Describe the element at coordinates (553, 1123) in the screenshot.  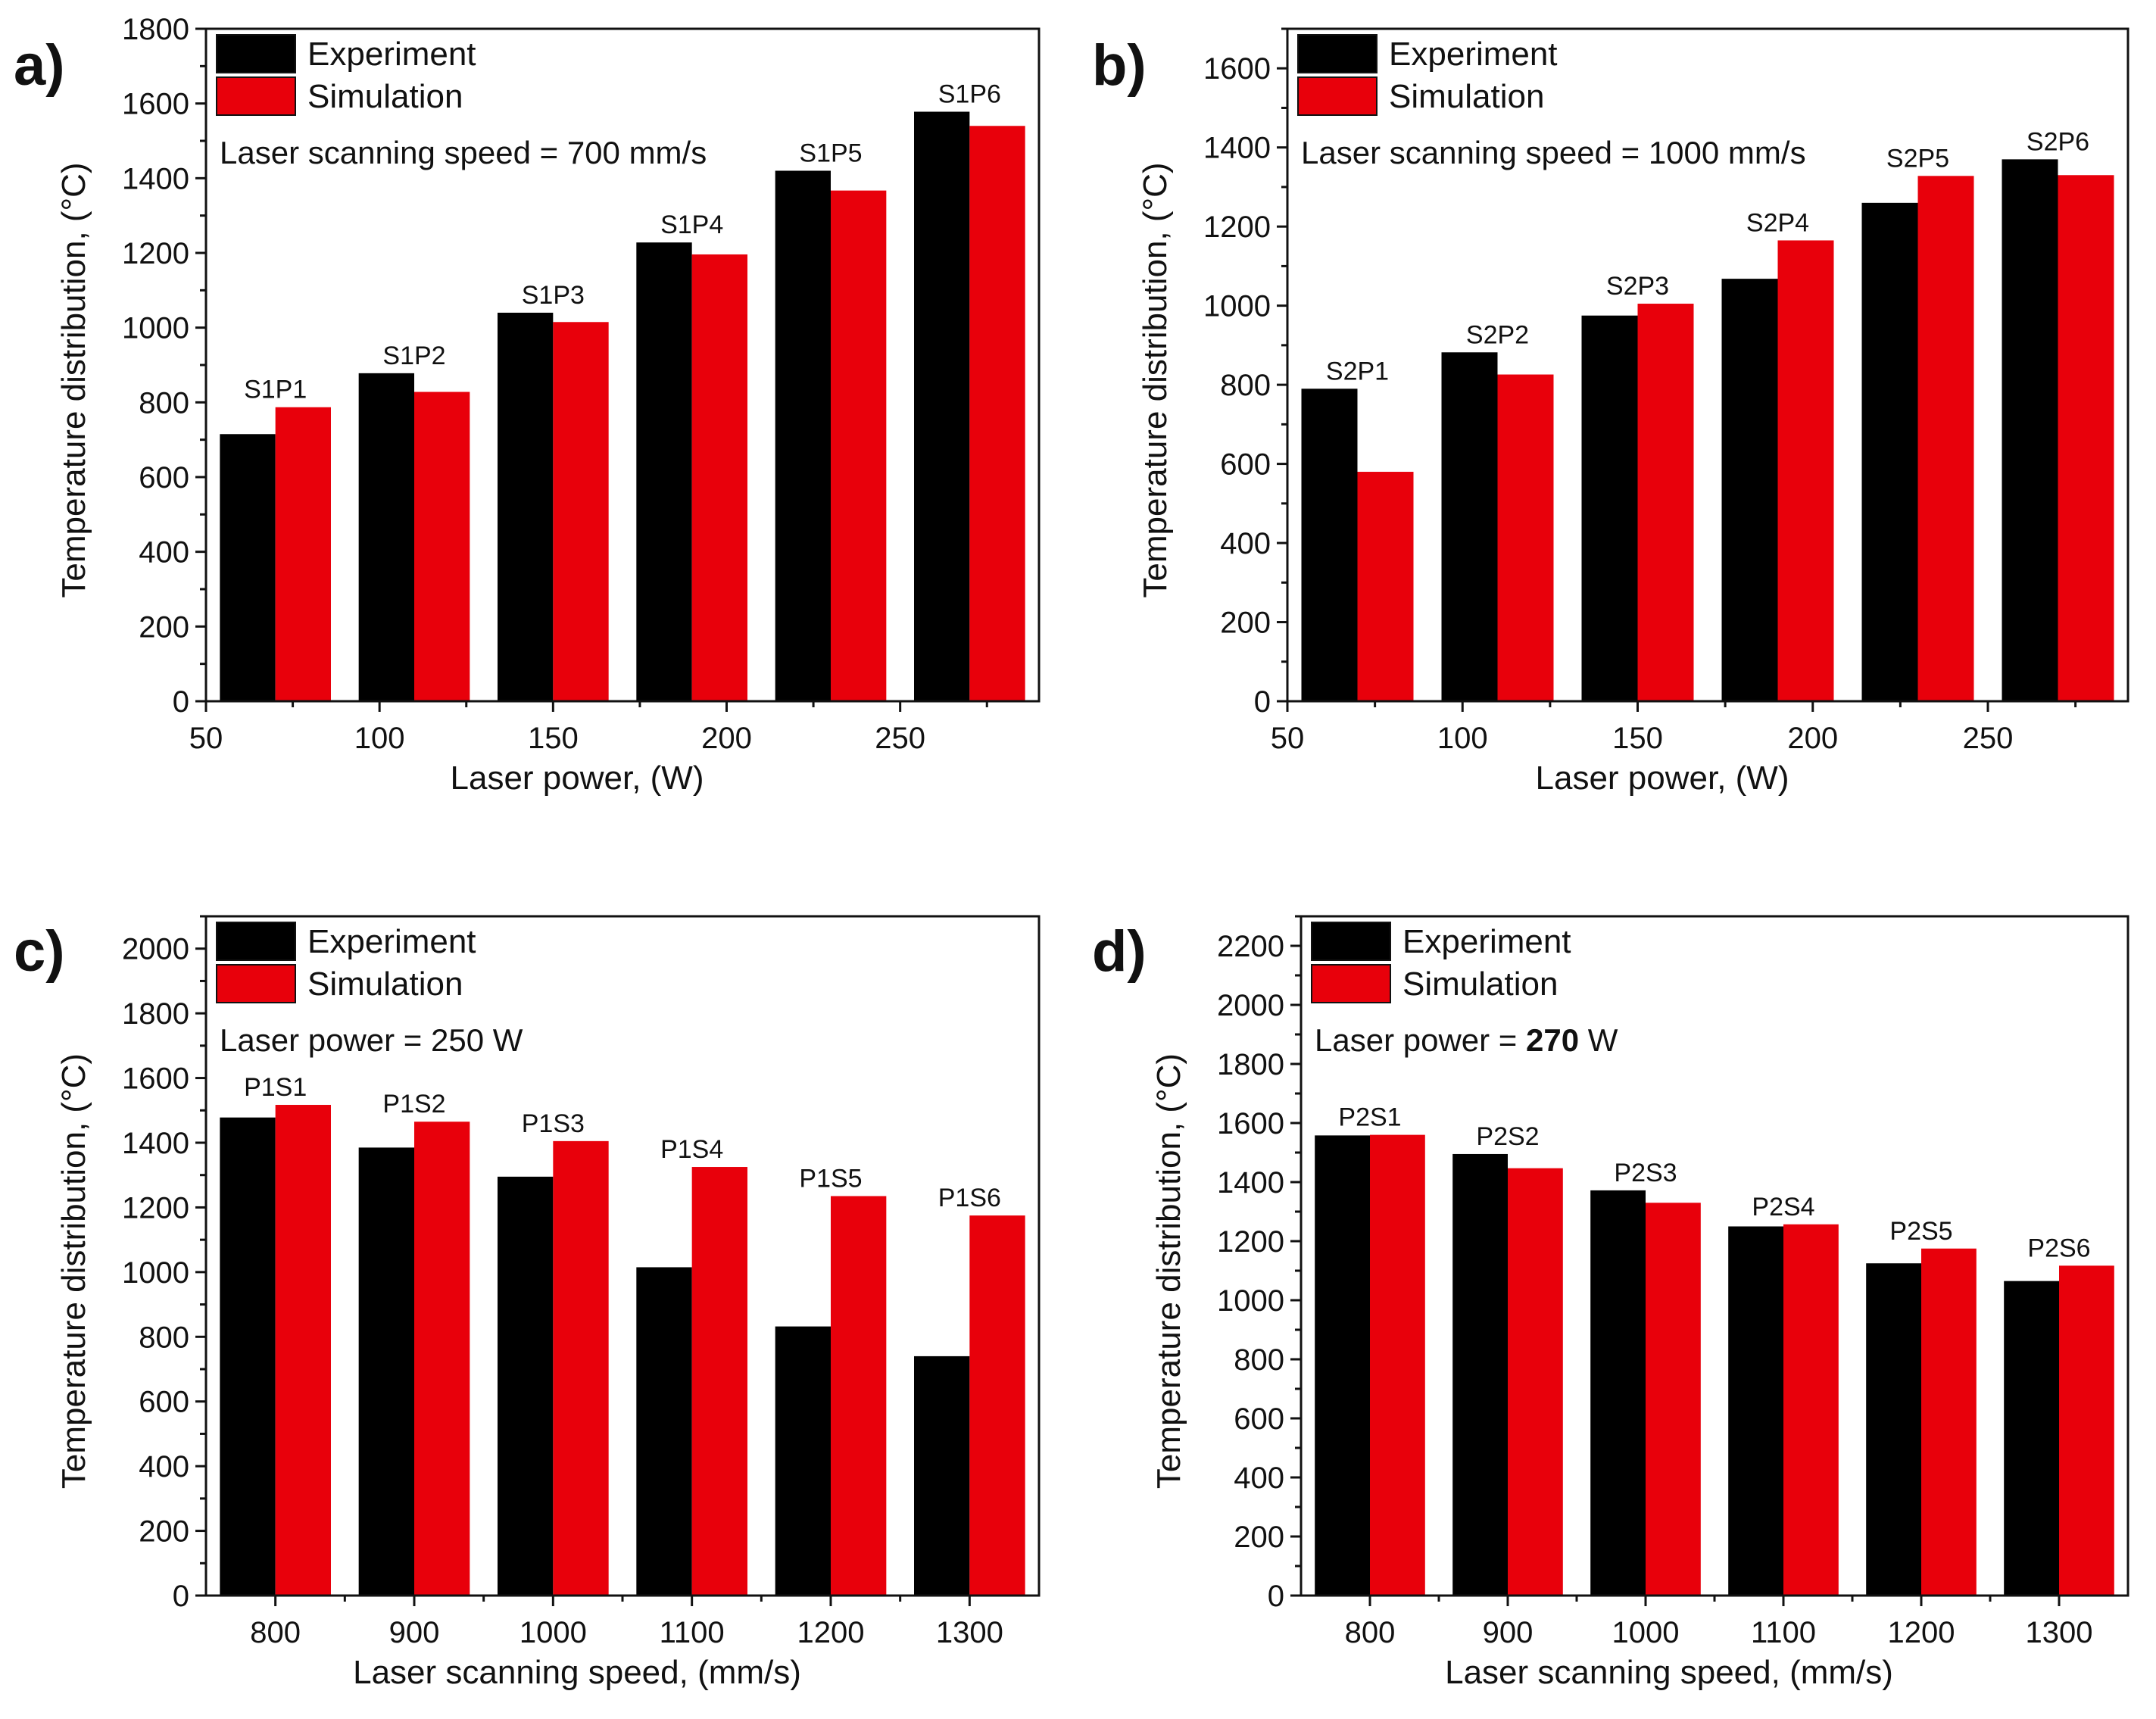
I see `bar-label: P1S3` at that location.